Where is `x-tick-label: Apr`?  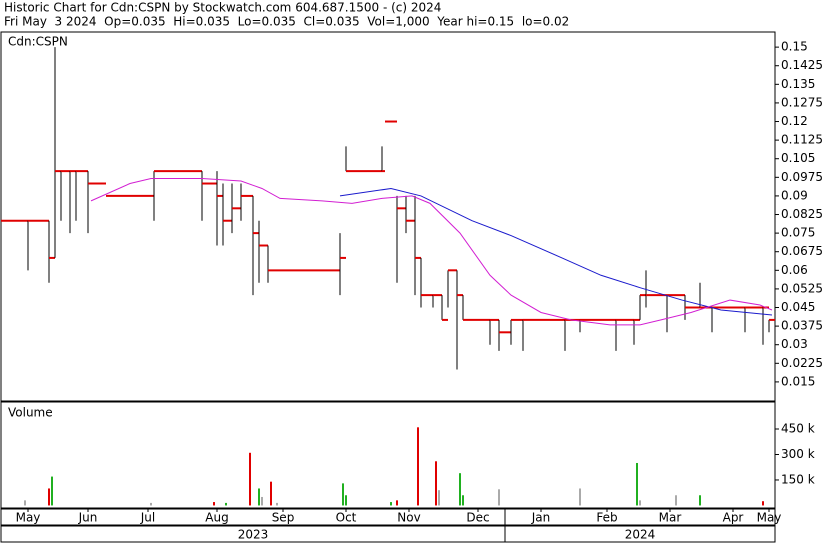
x-tick-label: Apr is located at coordinates (733, 518).